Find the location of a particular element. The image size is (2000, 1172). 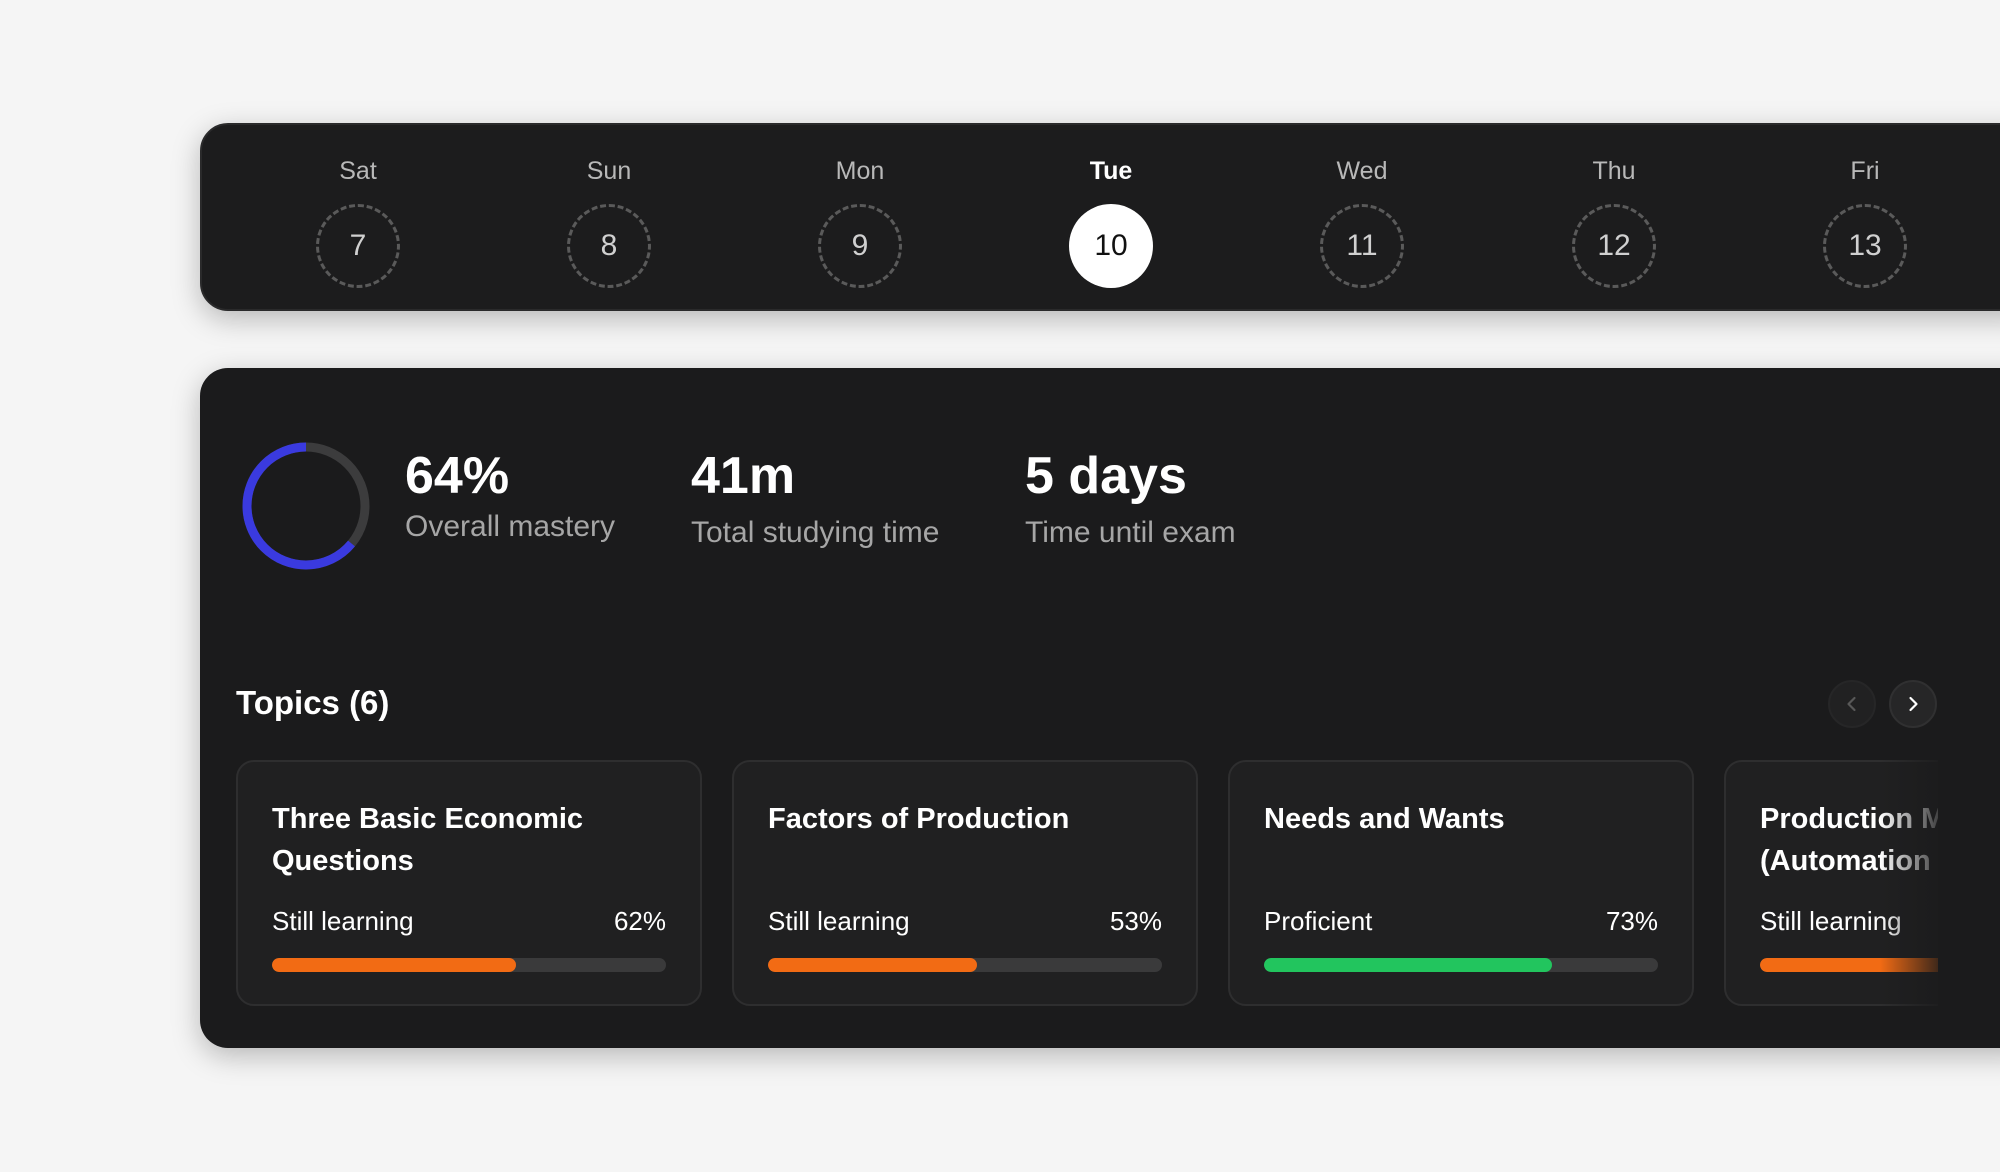

day-fri: Fri 13 is located at coordinates (1865, 219).